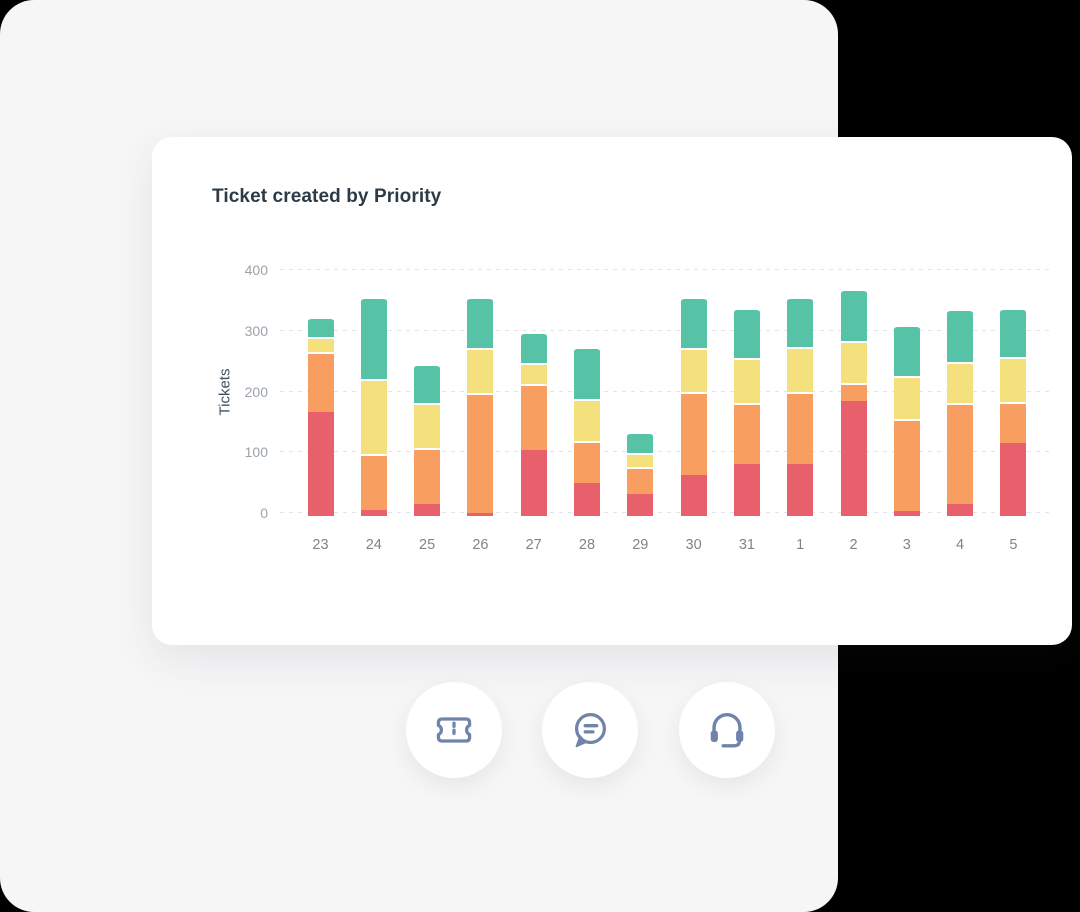  Describe the element at coordinates (256, 391) in the screenshot. I see `y-tick-label: 200` at that location.